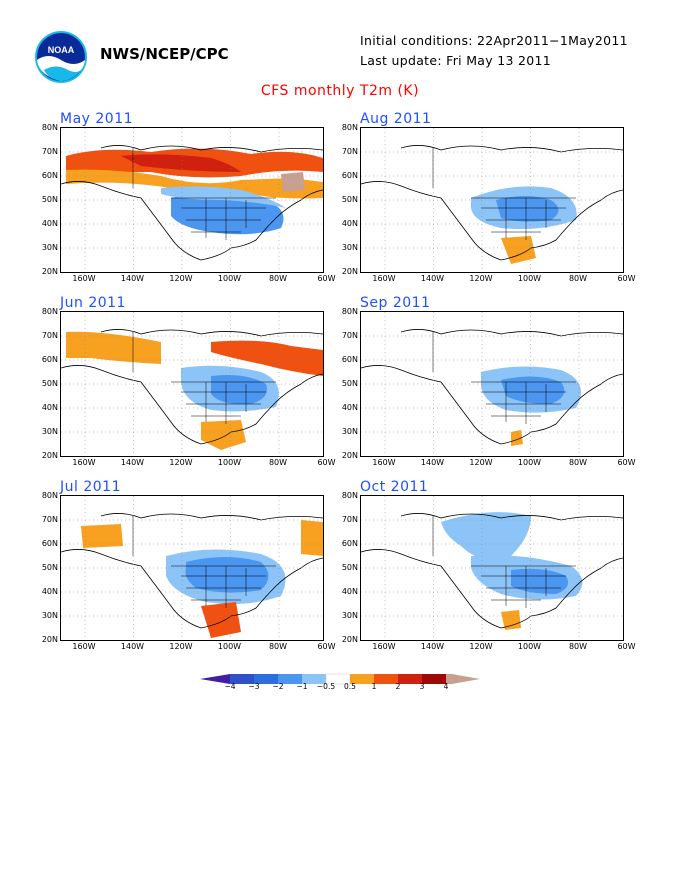 The height and width of the screenshot is (880, 680). Describe the element at coordinates (340, 679) in the screenshot. I see `colorbar` at that location.